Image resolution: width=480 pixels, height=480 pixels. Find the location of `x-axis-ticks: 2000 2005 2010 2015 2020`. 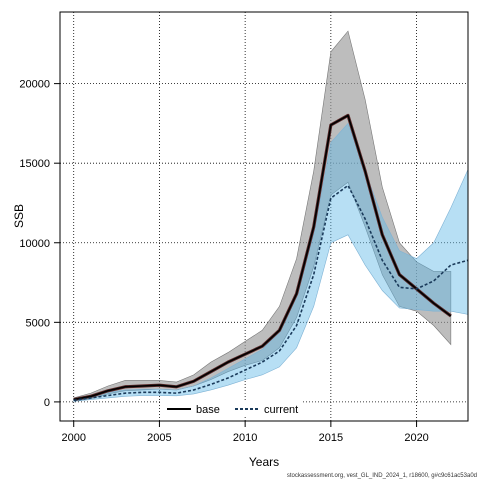

x-axis-ticks: 2000 2005 2010 2015 2020 is located at coordinates (245, 432).